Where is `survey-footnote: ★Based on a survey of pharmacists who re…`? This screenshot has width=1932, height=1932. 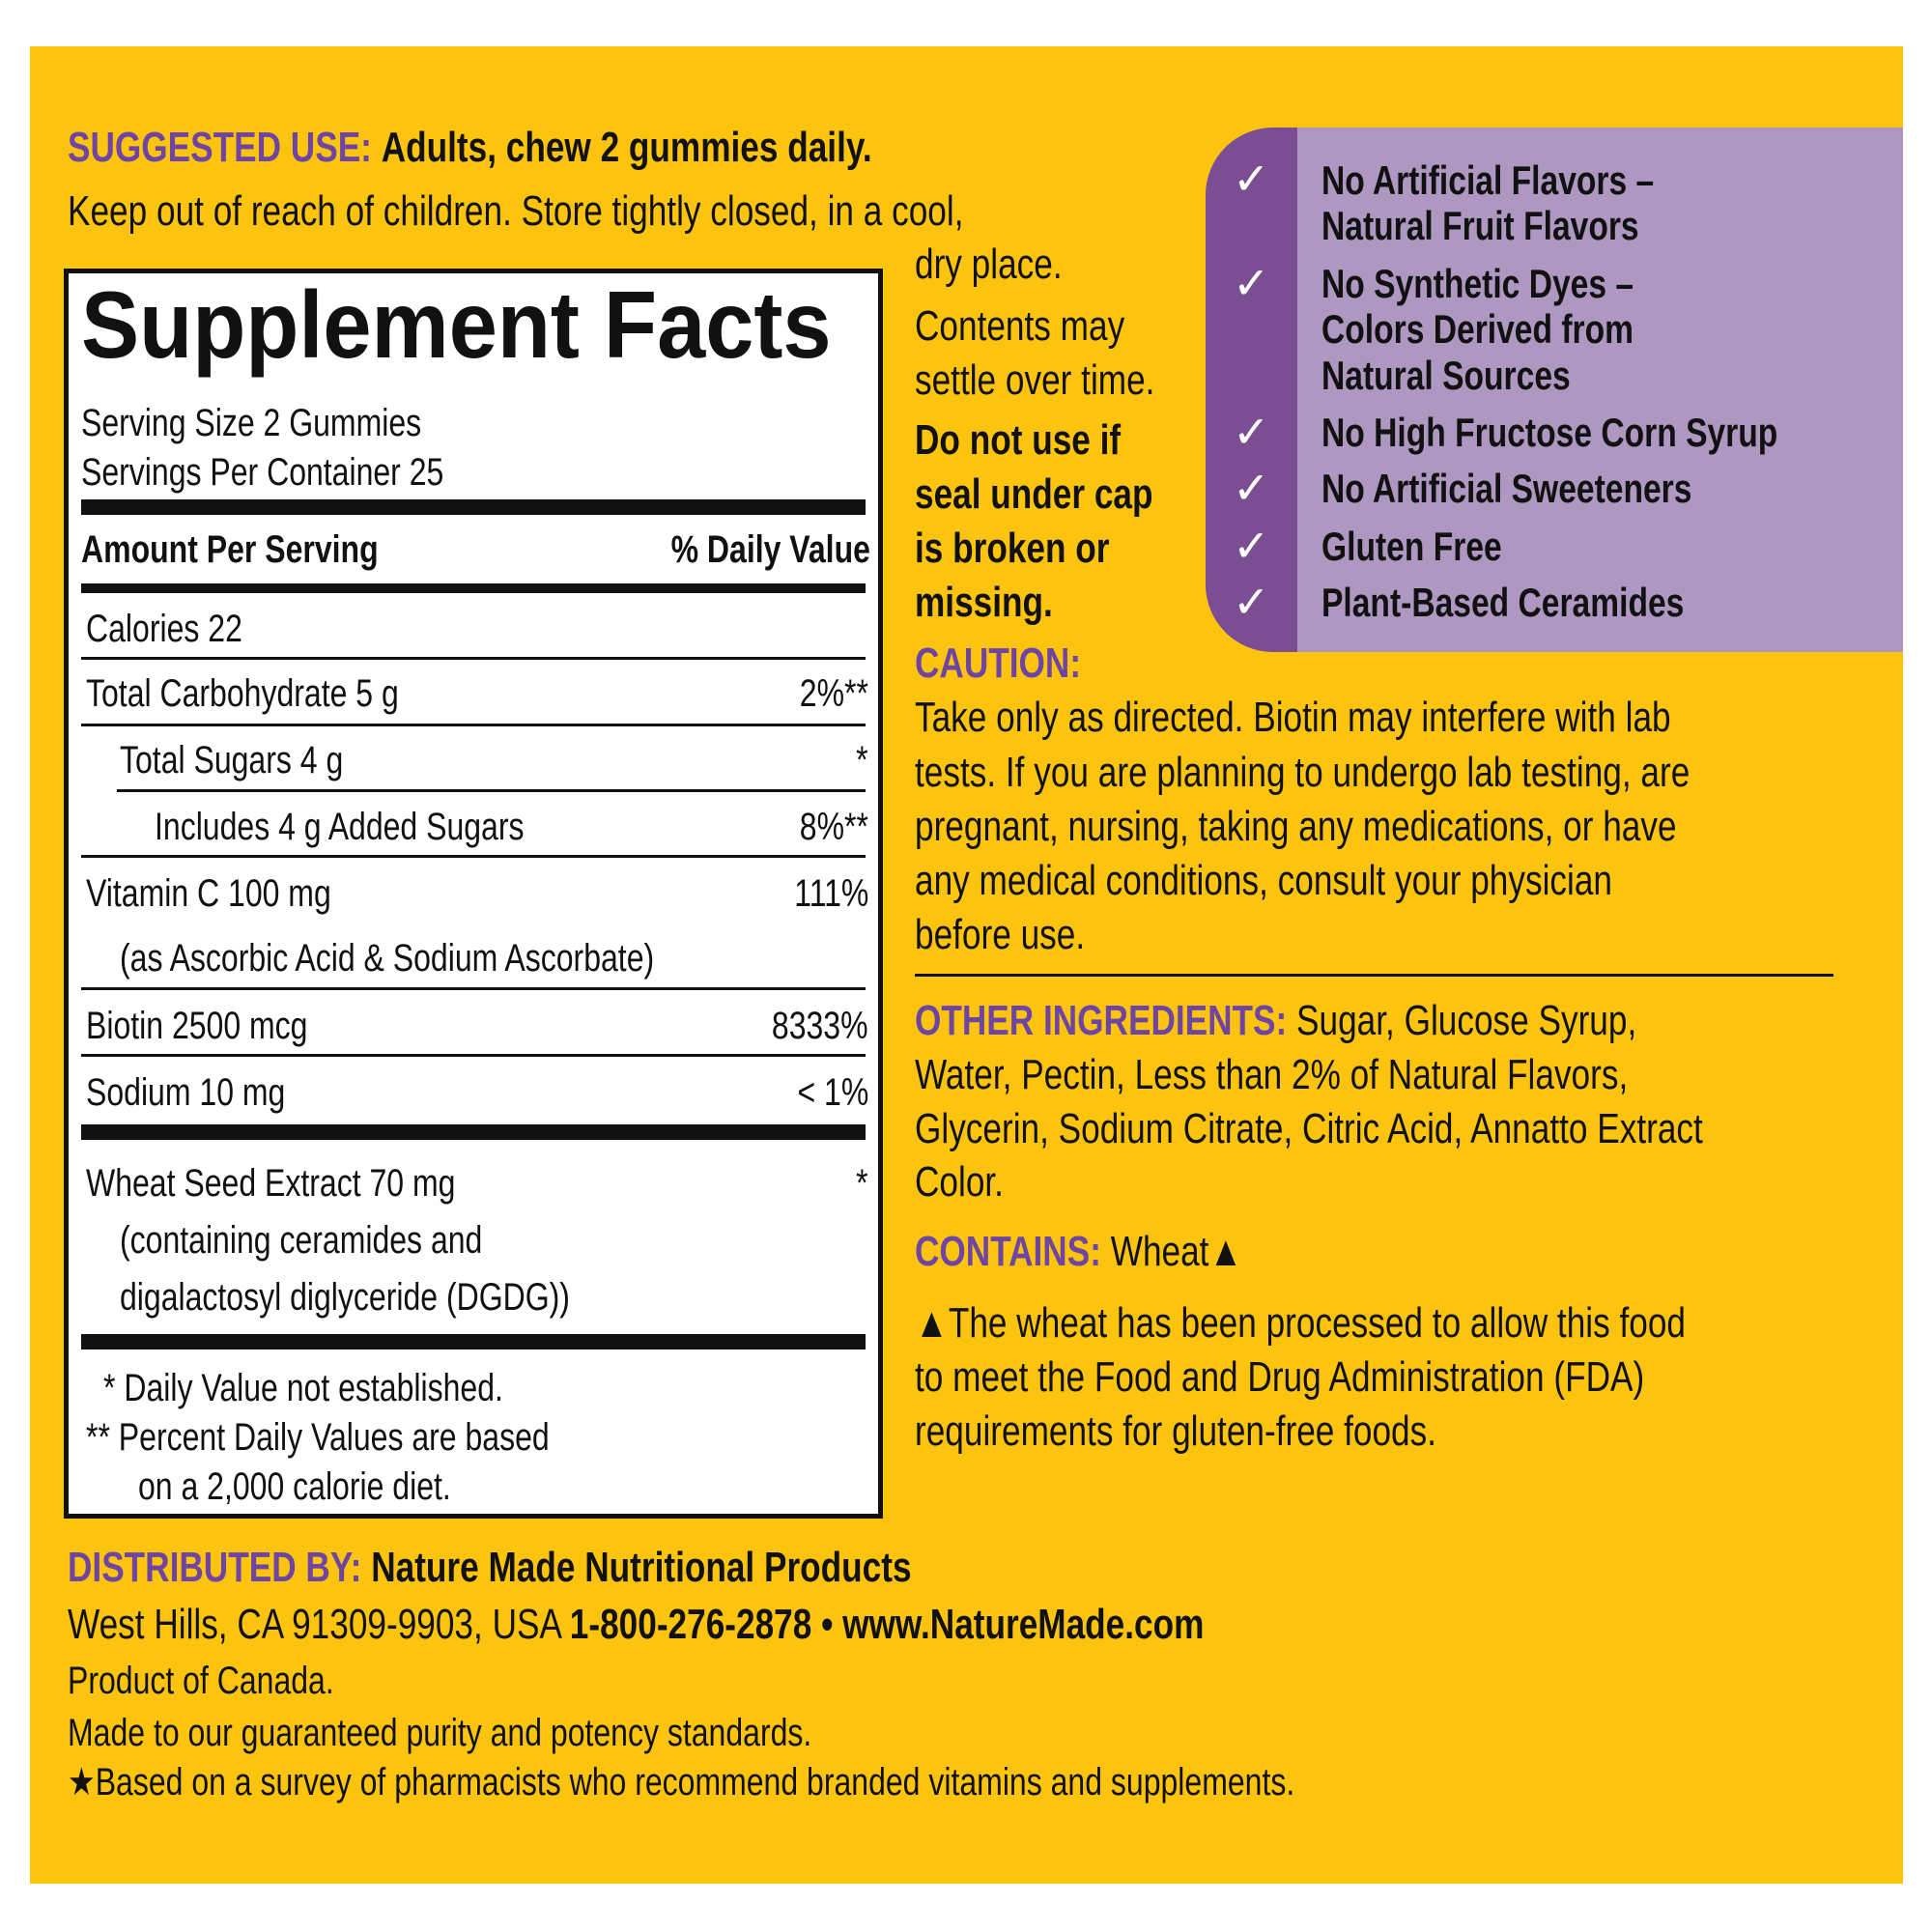 survey-footnote: ★Based on a survey of pharmacists who re… is located at coordinates (681, 1782).